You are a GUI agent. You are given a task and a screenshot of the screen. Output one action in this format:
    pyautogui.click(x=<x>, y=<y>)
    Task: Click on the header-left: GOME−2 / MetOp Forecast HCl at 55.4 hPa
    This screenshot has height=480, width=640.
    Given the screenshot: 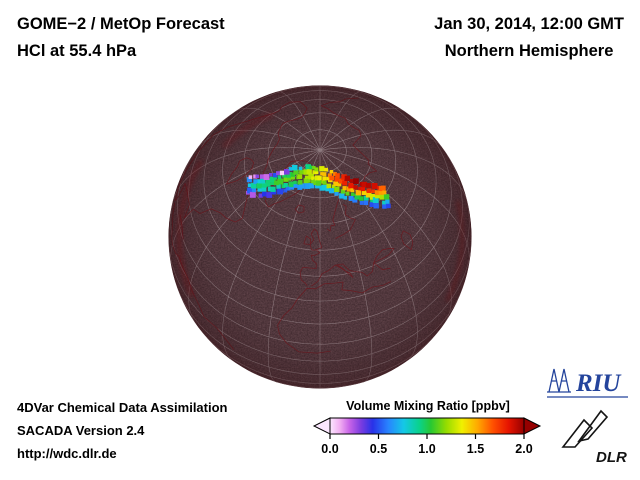 What is the action you would take?
    pyautogui.click(x=121, y=38)
    